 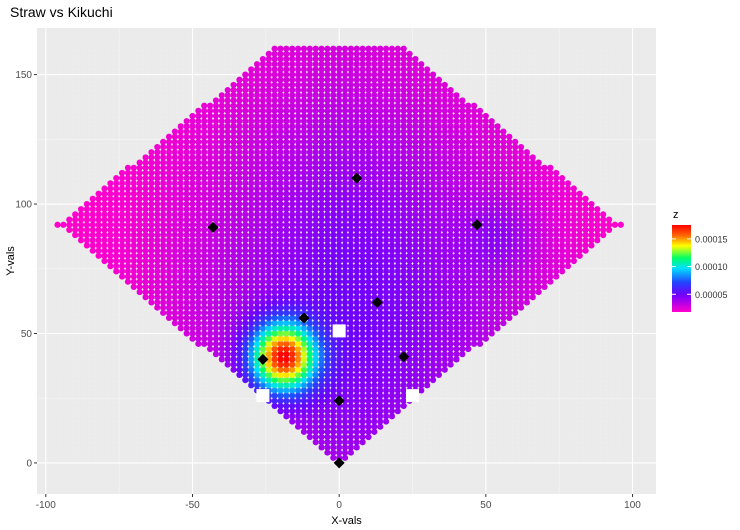 I want to click on square-marker, so click(x=263, y=396).